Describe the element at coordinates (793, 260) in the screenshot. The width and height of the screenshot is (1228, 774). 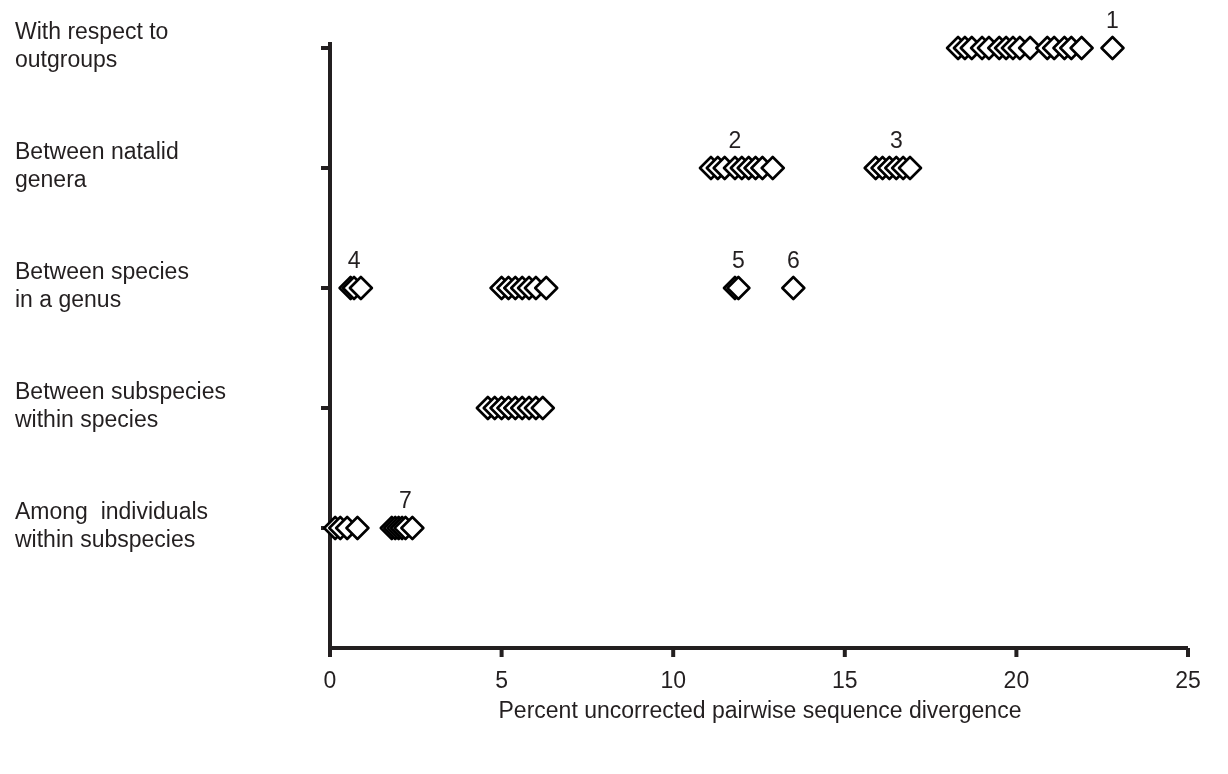
I see `annotation: 6` at that location.